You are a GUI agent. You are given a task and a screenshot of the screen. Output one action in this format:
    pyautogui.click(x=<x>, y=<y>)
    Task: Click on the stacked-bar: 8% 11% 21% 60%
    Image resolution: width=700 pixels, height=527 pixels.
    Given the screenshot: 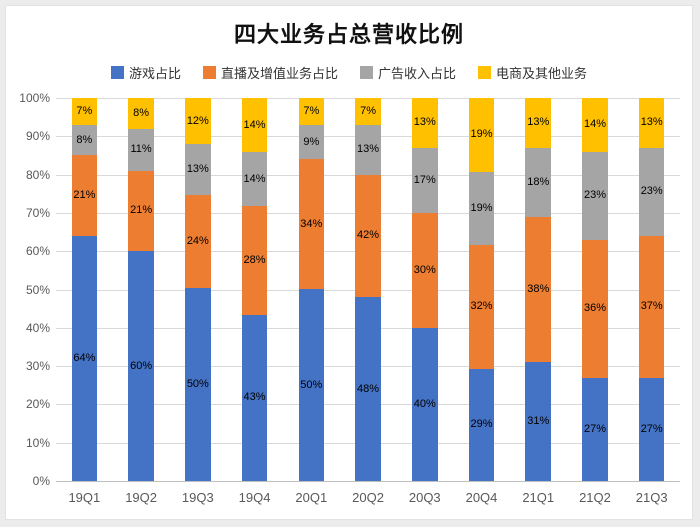 What is the action you would take?
    pyautogui.click(x=141, y=289)
    